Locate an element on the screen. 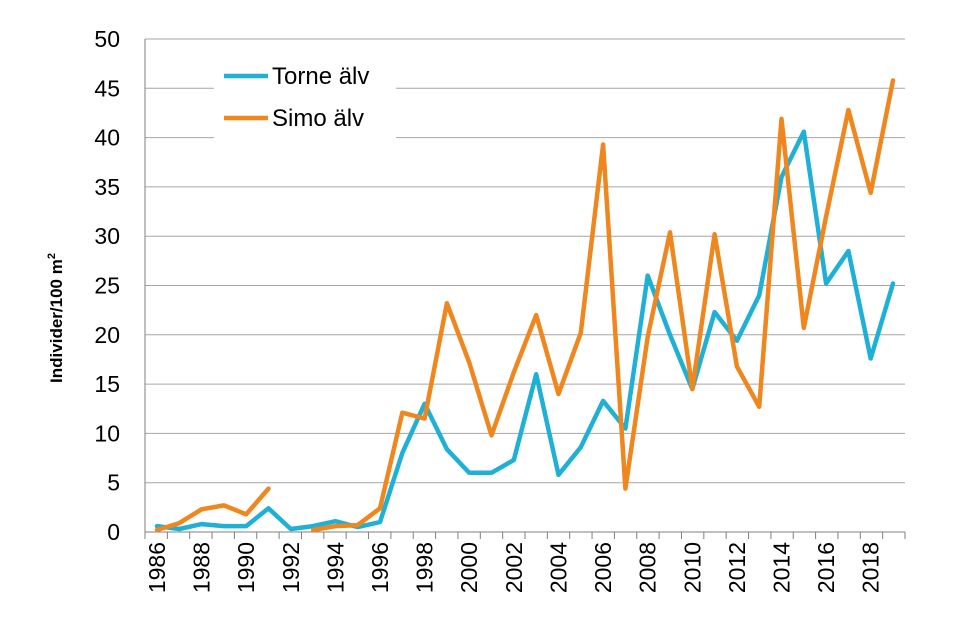 Image resolution: width=969 pixels, height=627 pixels. x-tick-label: 1988 is located at coordinates (202, 567).